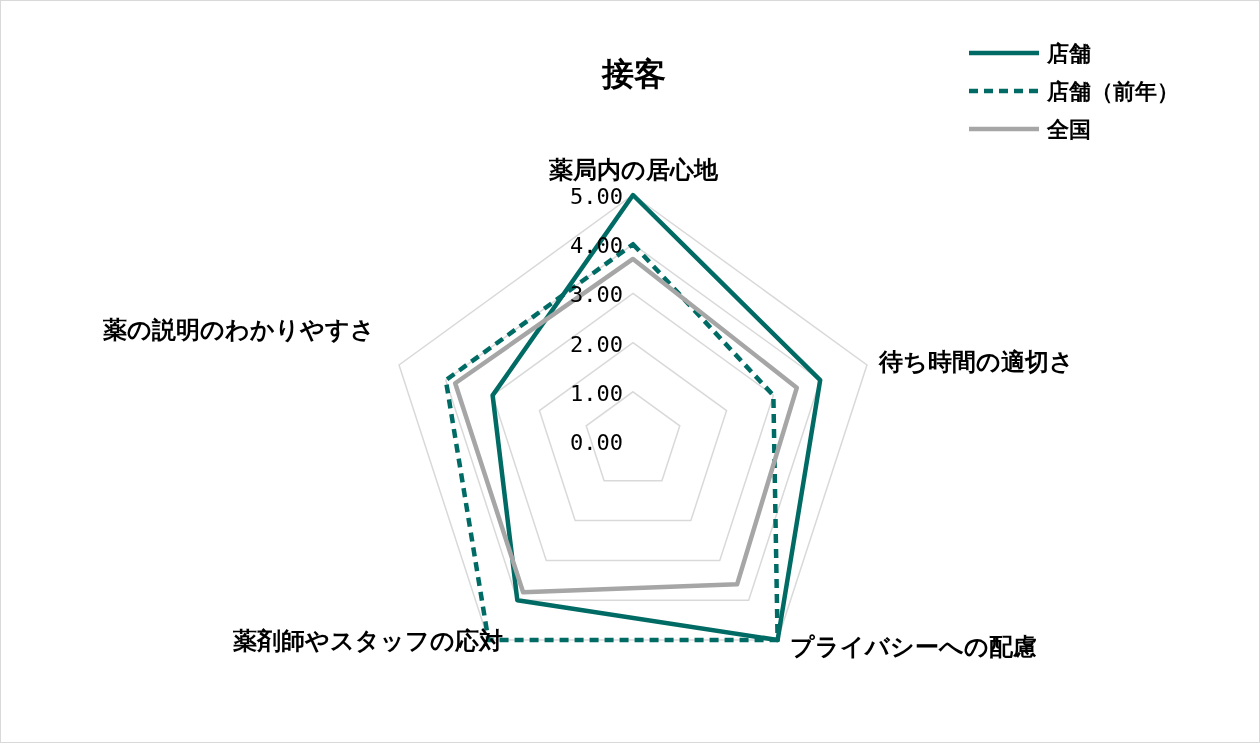 The width and height of the screenshot is (1260, 743). I want to click on y-tick-label: 1.00, so click(596, 393).